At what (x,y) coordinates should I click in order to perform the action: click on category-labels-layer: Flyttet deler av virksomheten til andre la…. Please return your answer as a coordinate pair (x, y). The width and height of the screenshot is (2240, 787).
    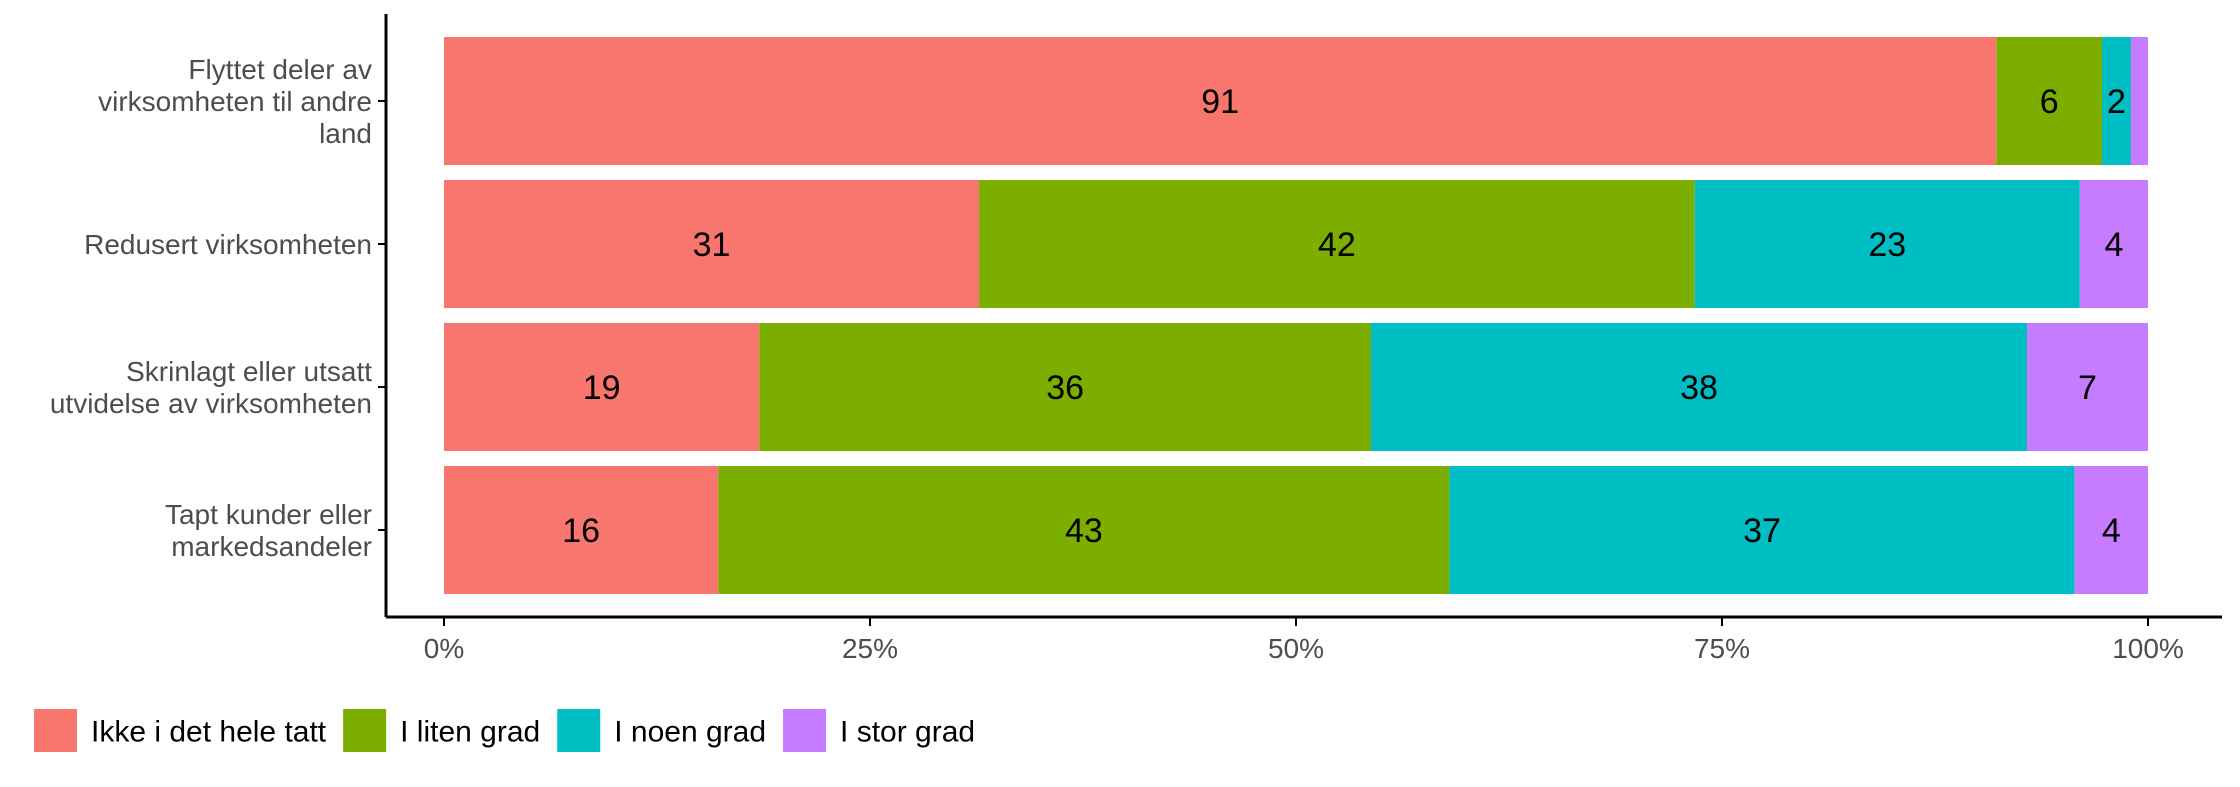
    Looking at the image, I should click on (211, 308).